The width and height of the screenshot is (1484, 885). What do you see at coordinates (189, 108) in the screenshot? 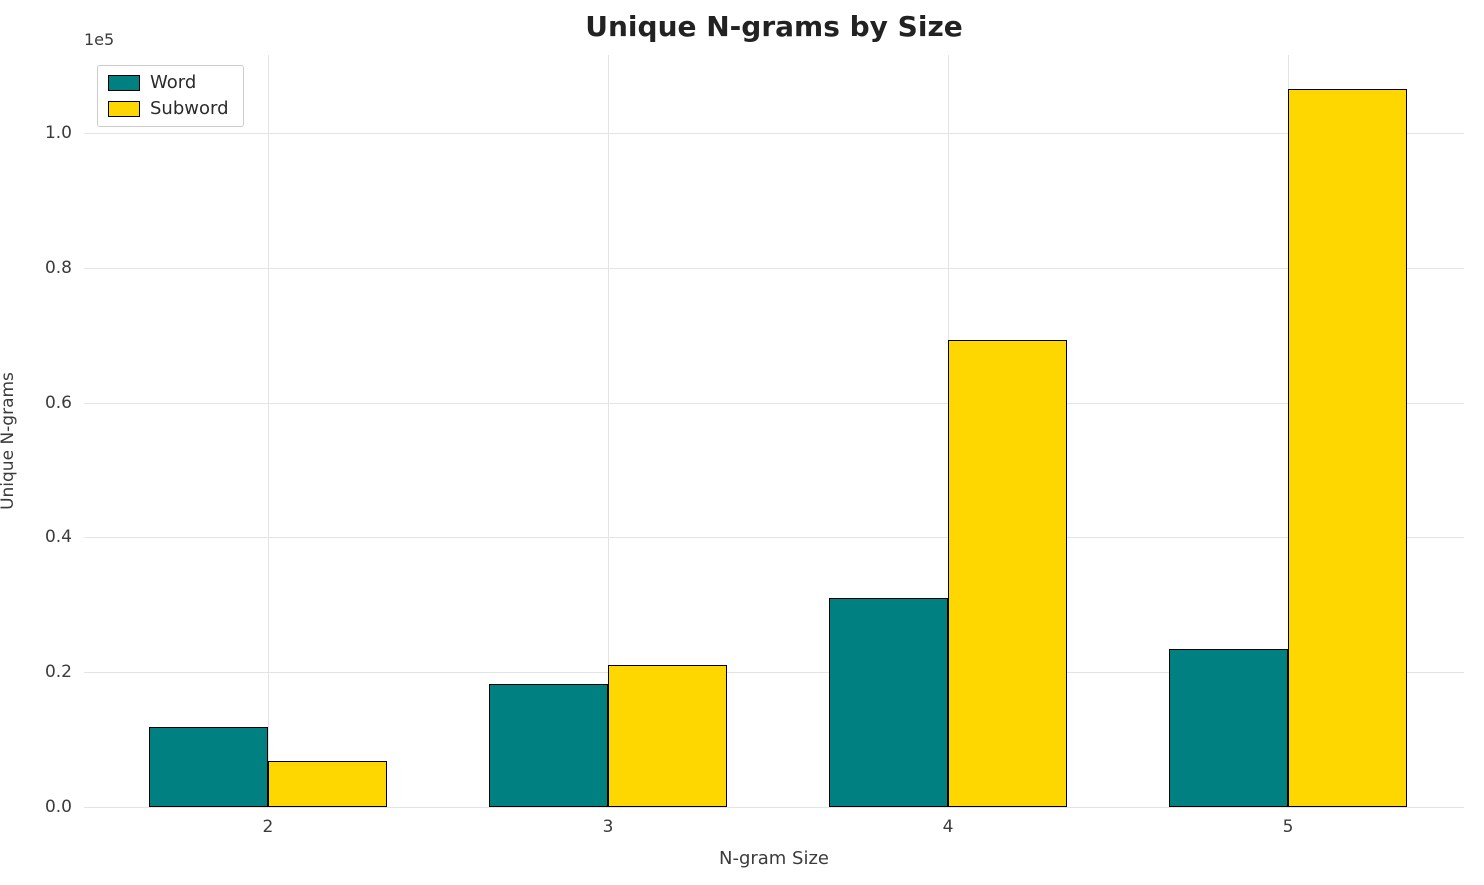
I see `legend-label-subword: Subword` at bounding box center [189, 108].